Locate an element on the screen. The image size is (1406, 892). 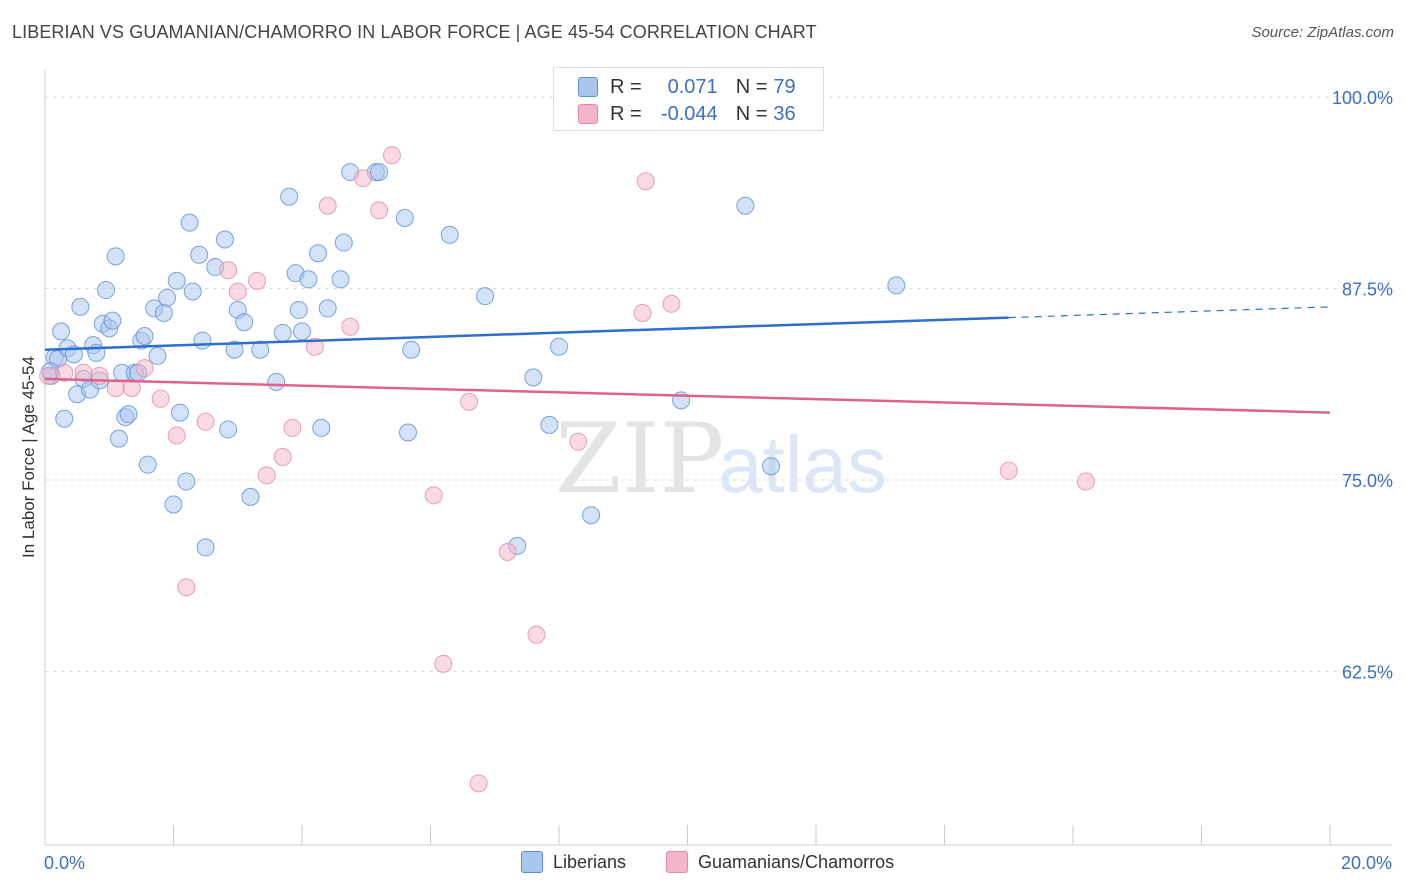
correlation-legend: R = 0.071 N = 79 R = -0.044 N = 36 is located at coordinates (688, 99).